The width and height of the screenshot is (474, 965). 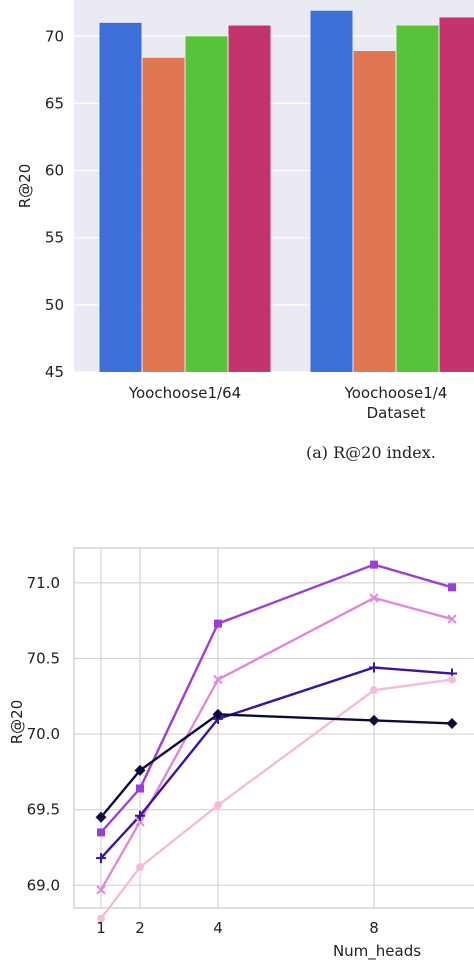 What do you see at coordinates (25, 186) in the screenshot?
I see `bar-chart-y-axis-label: R@20` at bounding box center [25, 186].